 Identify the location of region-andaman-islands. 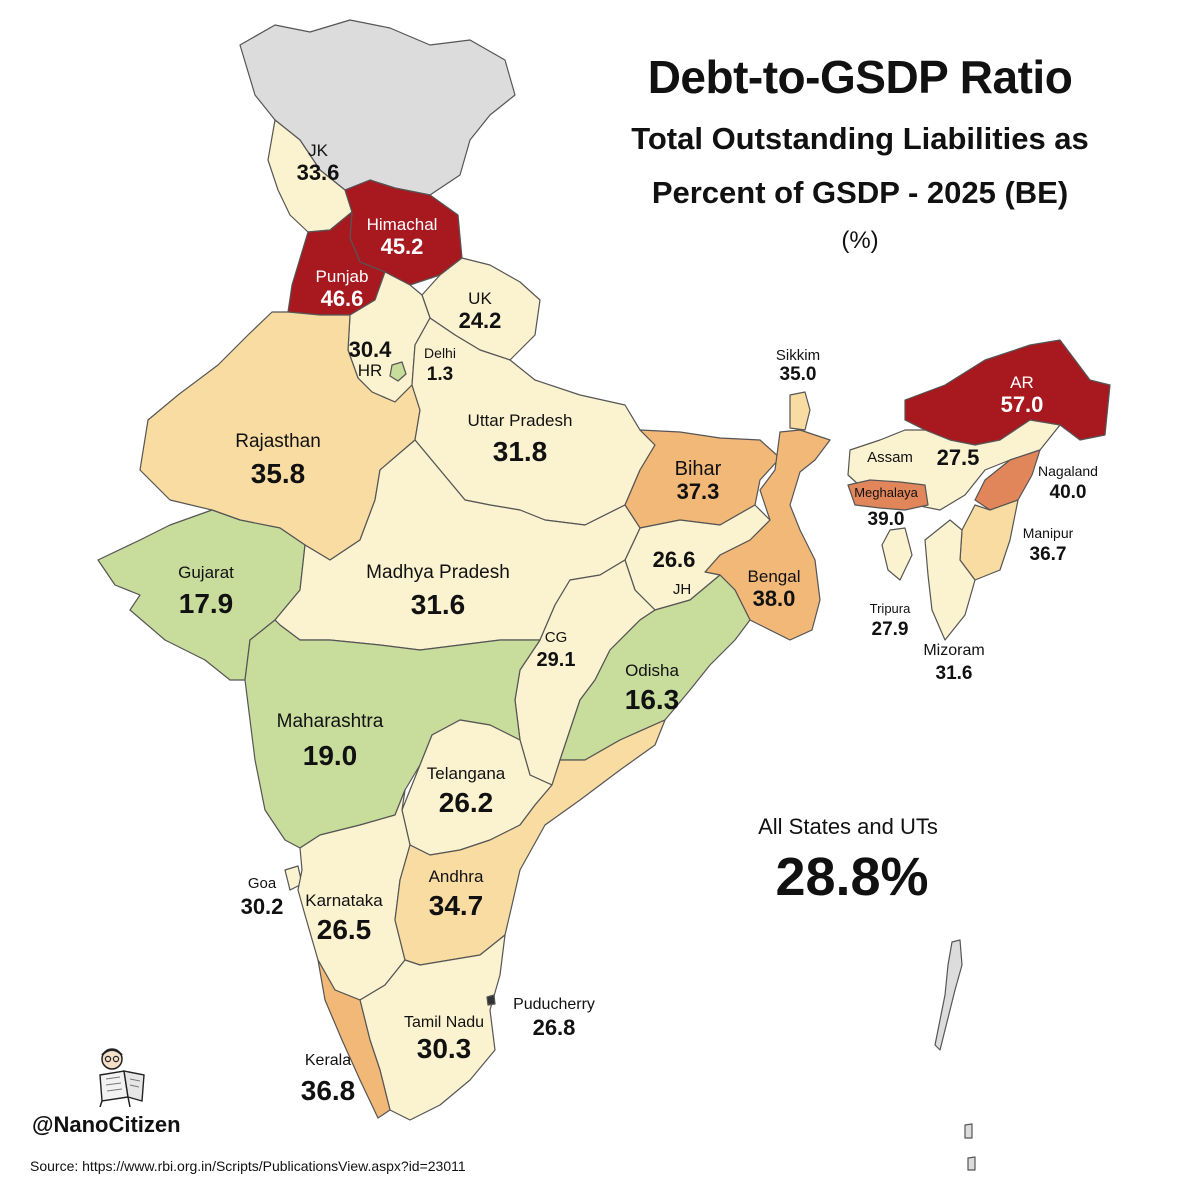
(948, 995).